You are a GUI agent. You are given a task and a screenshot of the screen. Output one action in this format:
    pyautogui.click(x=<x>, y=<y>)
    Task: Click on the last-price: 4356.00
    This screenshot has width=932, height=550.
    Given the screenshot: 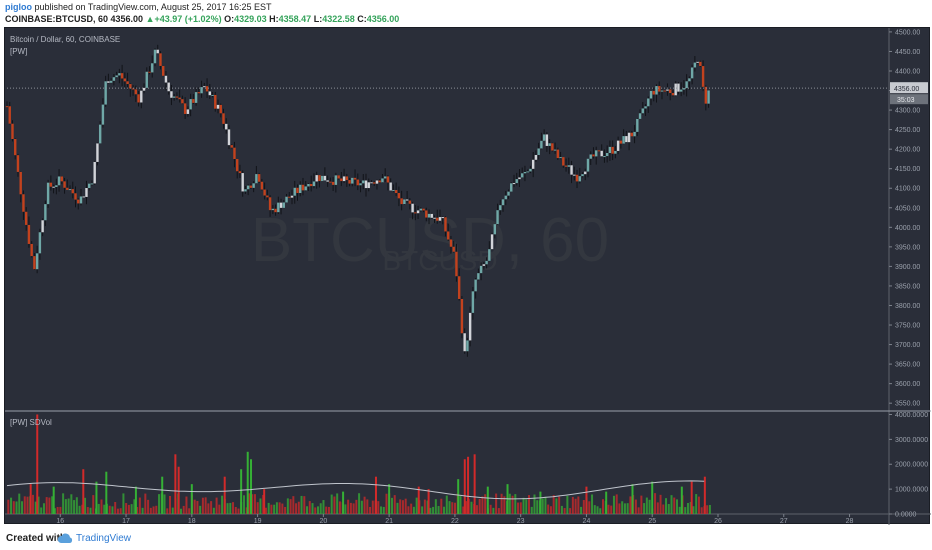 What is the action you would take?
    pyautogui.click(x=127, y=19)
    